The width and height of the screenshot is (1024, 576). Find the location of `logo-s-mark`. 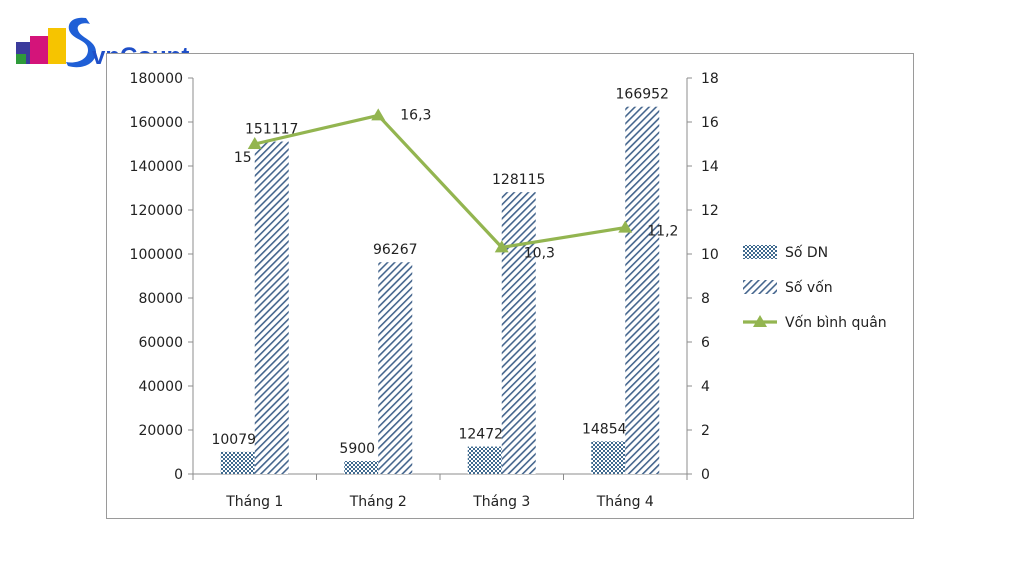

logo-s-mark is located at coordinates (81, 42).